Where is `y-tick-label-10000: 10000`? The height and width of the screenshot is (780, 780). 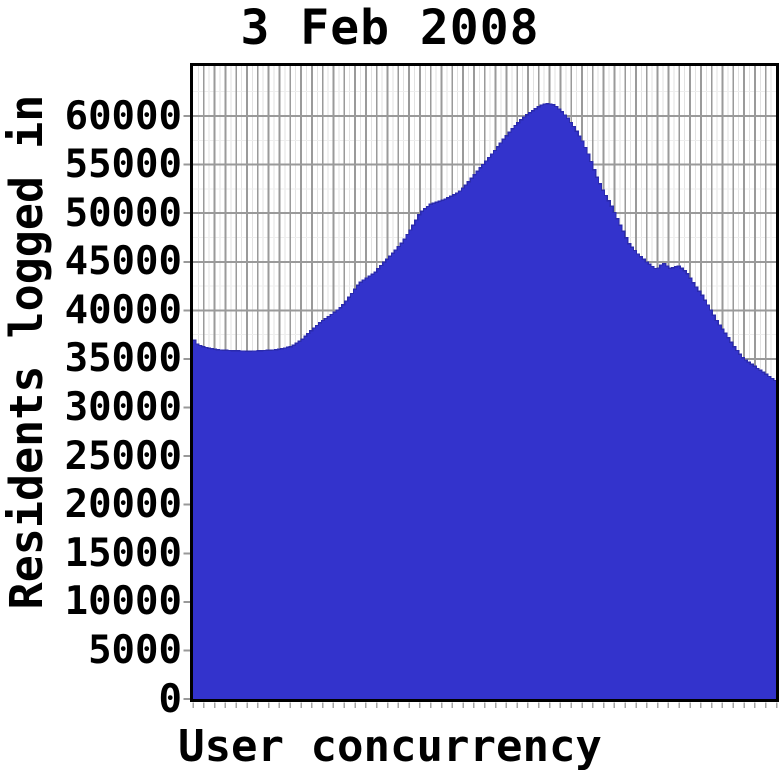 y-tick-label-10000: 10000 is located at coordinates (123, 602).